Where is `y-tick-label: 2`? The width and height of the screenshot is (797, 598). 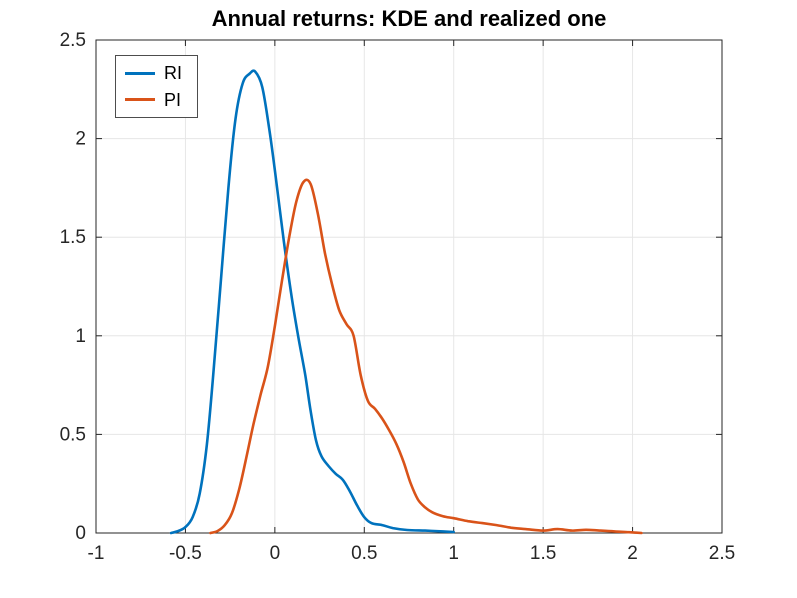 y-tick-label: 2 is located at coordinates (80, 139).